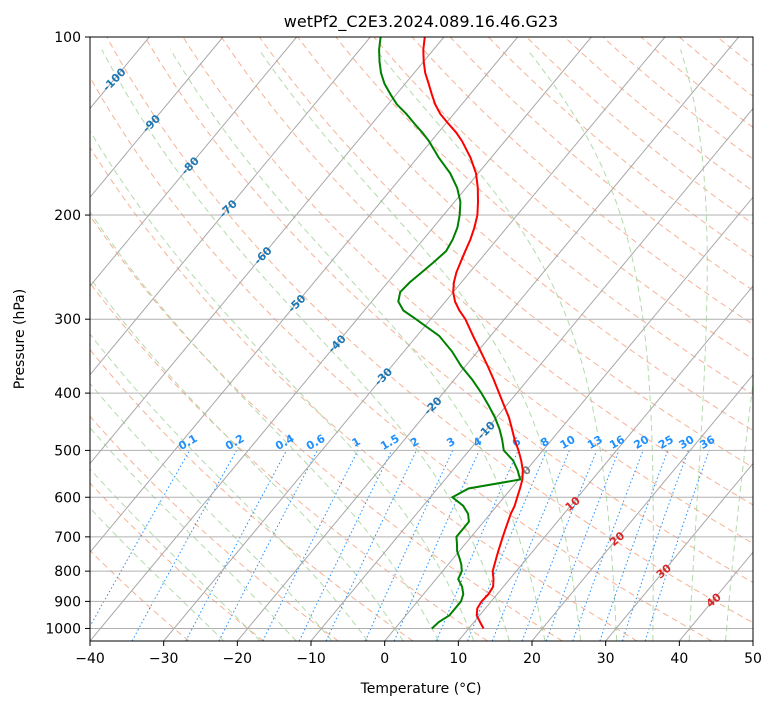 Image resolution: width=775 pixels, height=708 pixels. What do you see at coordinates (20, 339) in the screenshot?
I see `y-axis-label: Pressure (hPa)` at bounding box center [20, 339].